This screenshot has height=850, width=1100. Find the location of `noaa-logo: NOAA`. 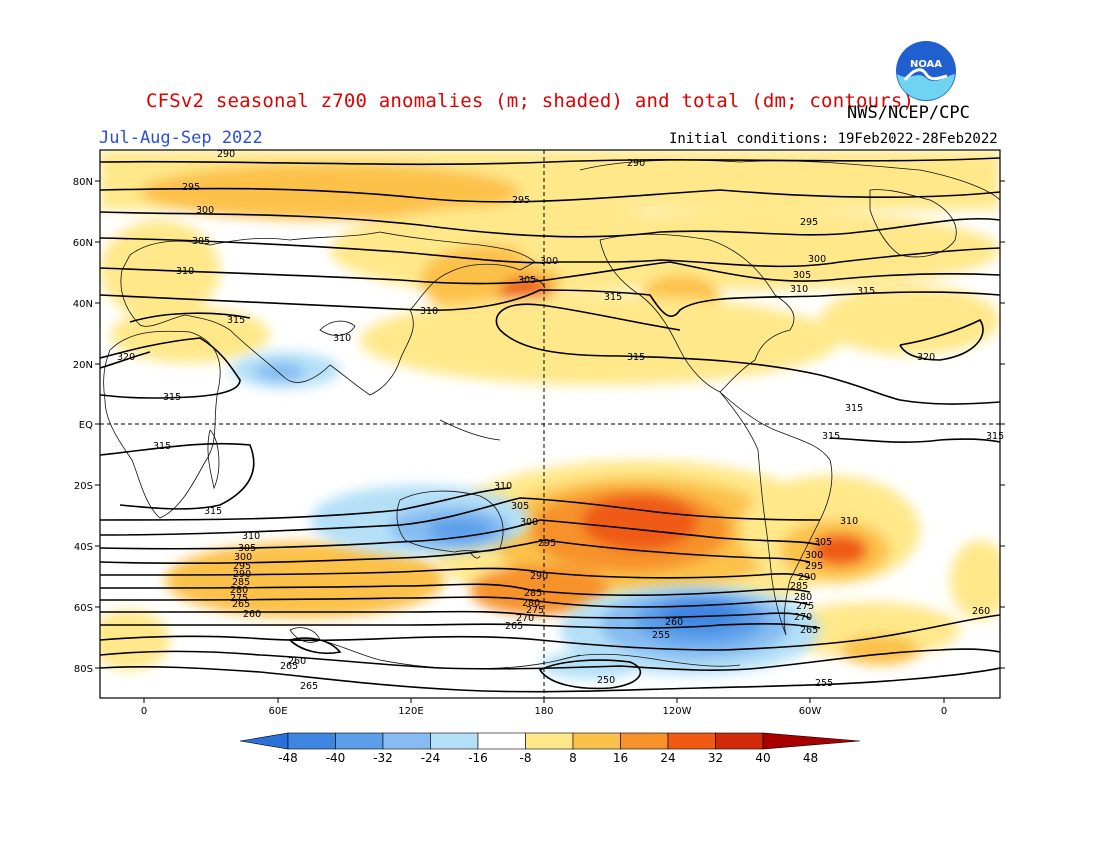

noaa-logo: NOAA is located at coordinates (926, 71).